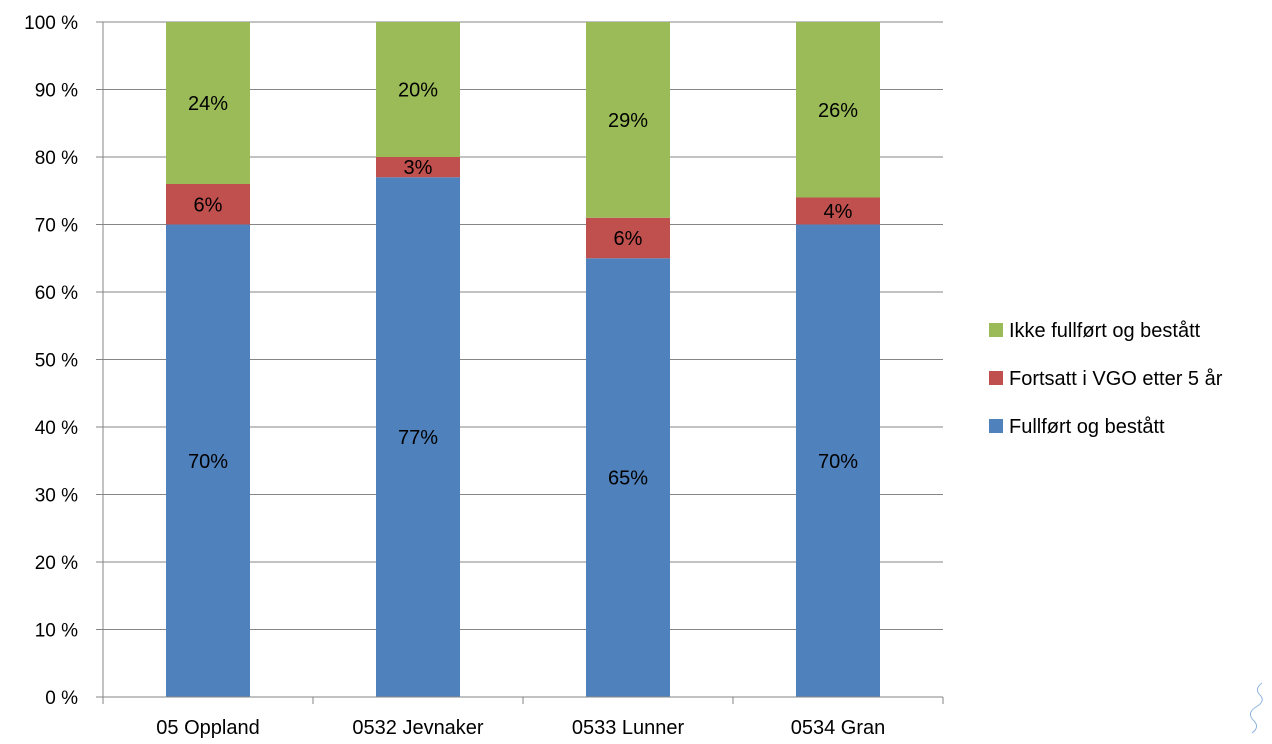 This screenshot has height=744, width=1272. What do you see at coordinates (56, 158) in the screenshot?
I see `y-tick-label: 80 %` at bounding box center [56, 158].